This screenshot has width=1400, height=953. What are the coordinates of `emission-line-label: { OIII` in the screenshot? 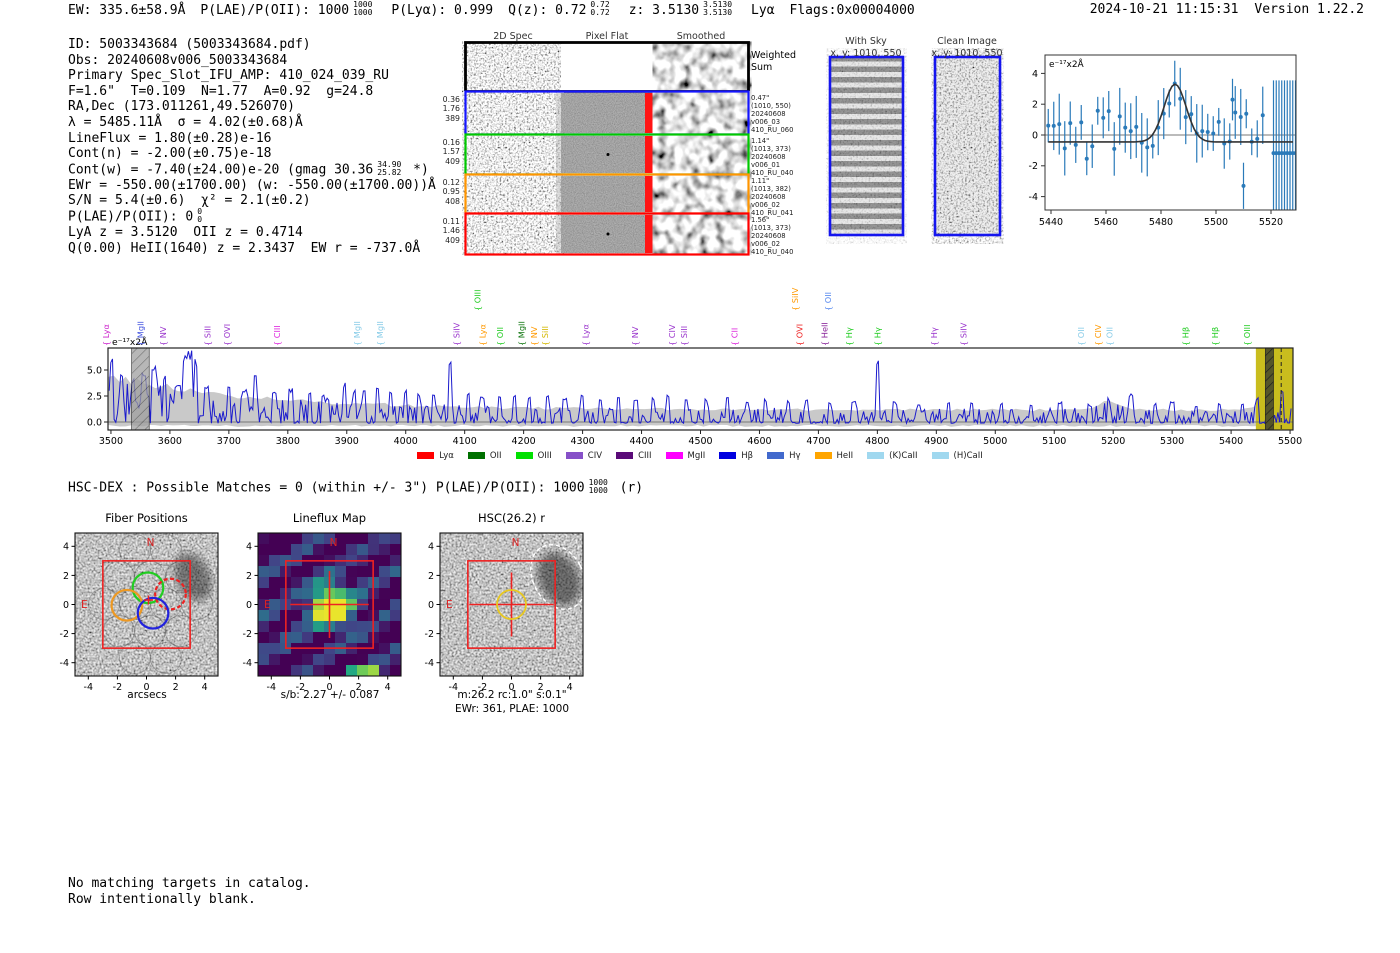 It's located at (478, 300).